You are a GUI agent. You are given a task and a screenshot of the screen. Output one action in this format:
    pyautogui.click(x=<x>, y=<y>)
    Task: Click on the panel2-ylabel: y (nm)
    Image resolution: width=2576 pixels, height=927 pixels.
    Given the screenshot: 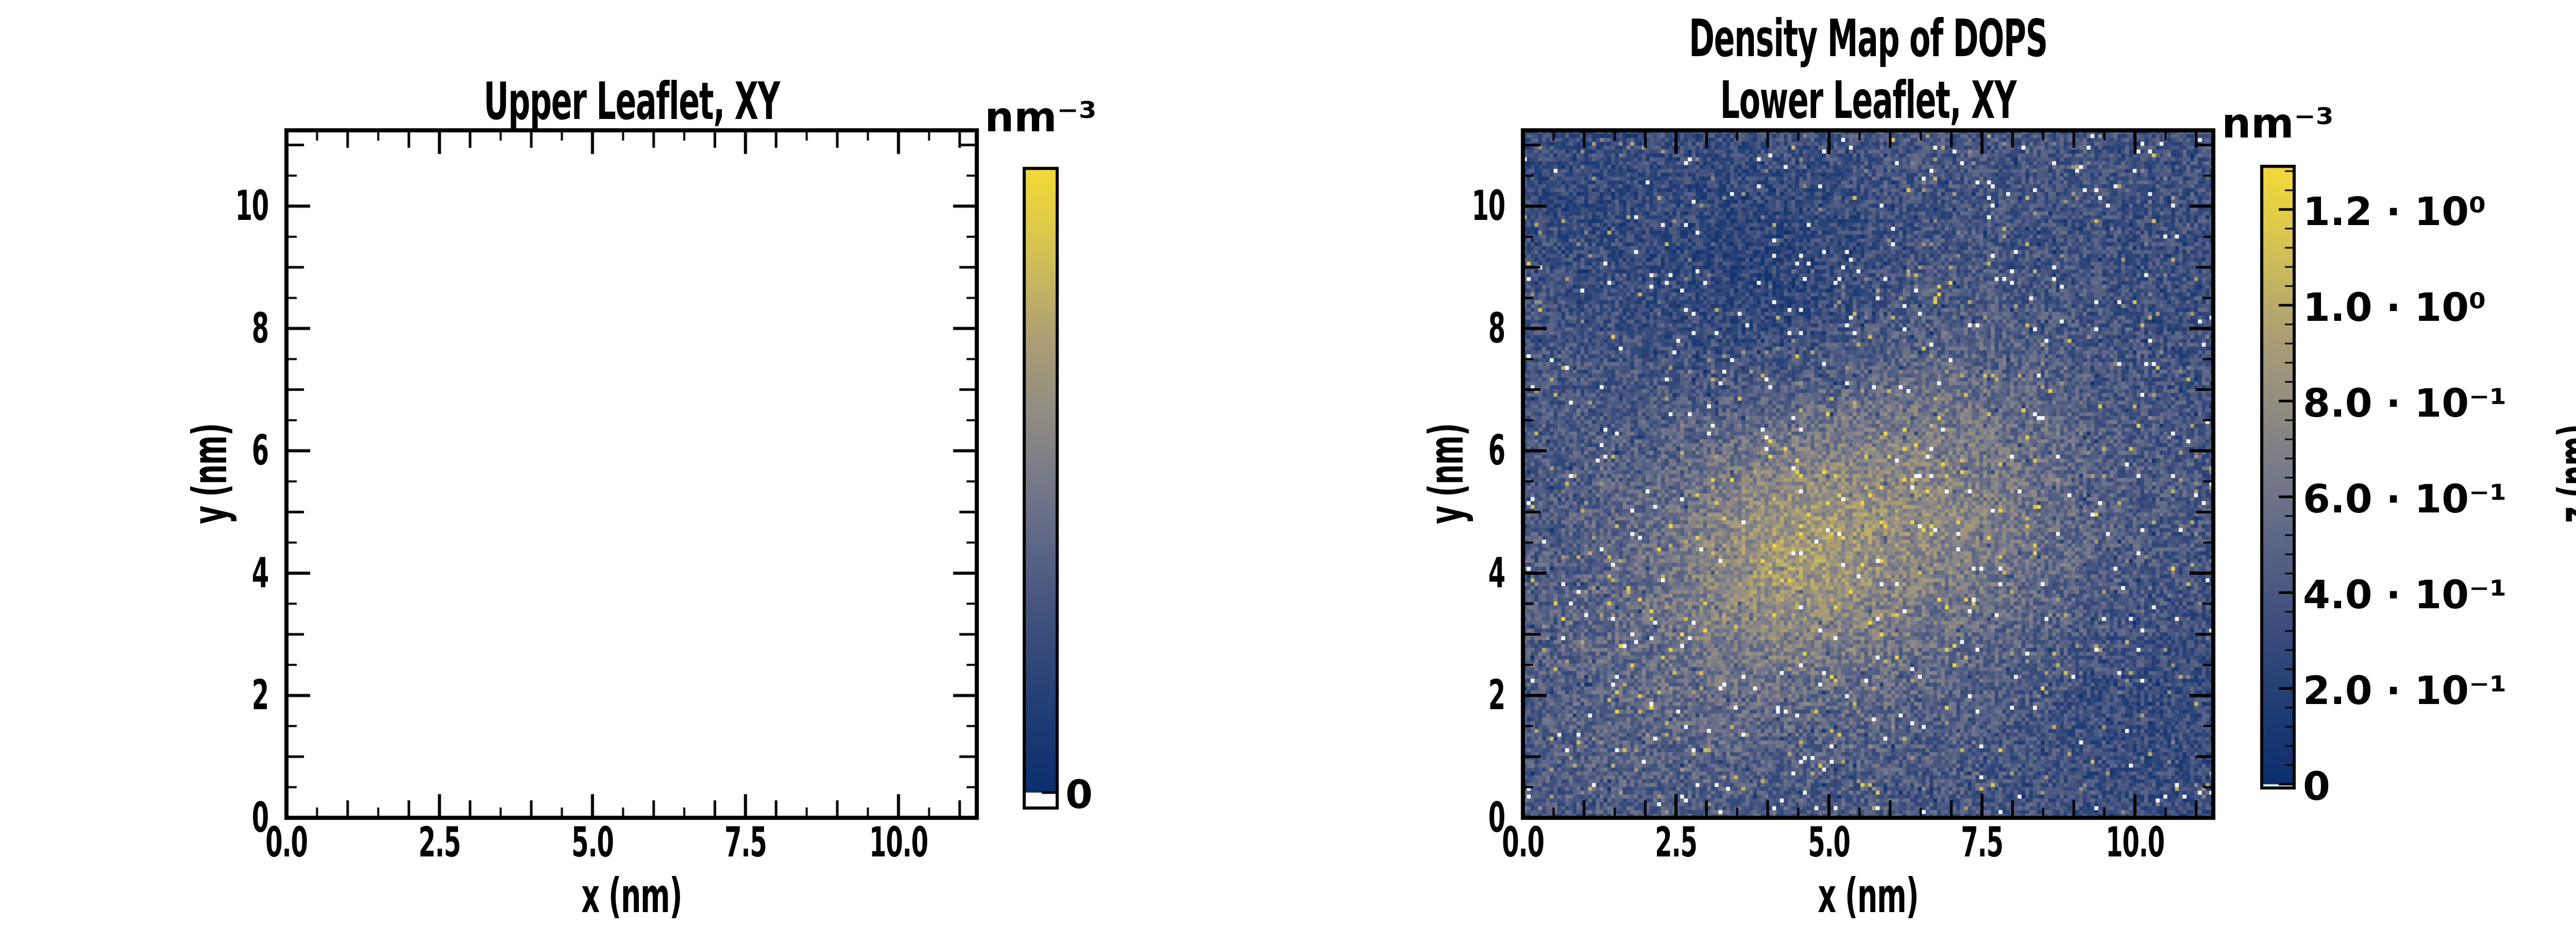 What is the action you would take?
    pyautogui.click(x=1446, y=473)
    